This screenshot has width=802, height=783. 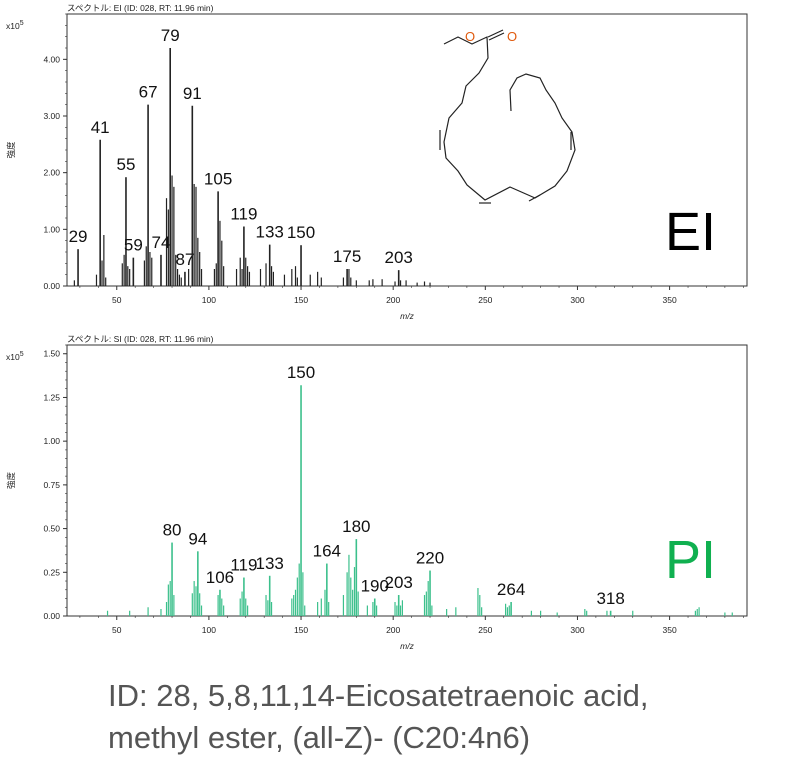 I want to click on peak-label: 80, so click(x=172, y=530).